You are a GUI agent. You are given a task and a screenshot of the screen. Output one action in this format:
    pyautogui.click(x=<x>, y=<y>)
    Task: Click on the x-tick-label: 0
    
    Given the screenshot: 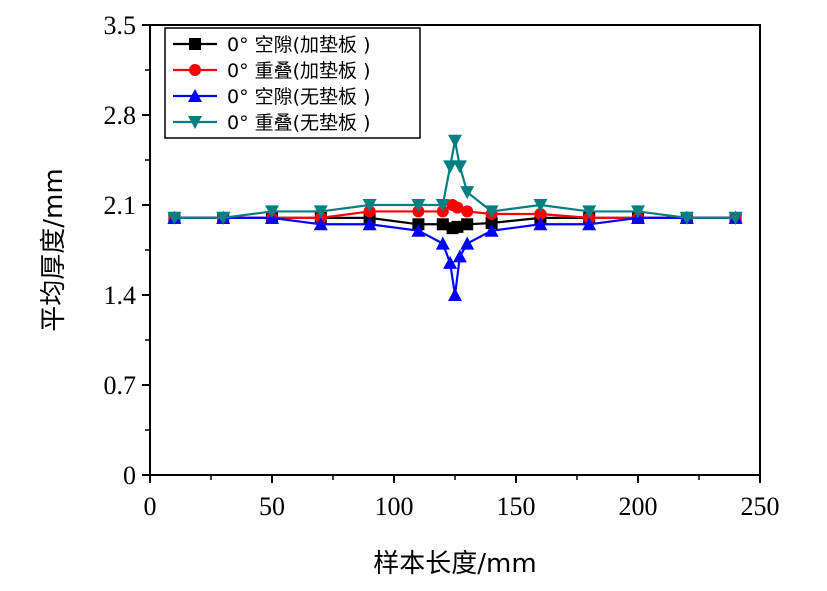 What is the action you would take?
    pyautogui.click(x=150, y=506)
    